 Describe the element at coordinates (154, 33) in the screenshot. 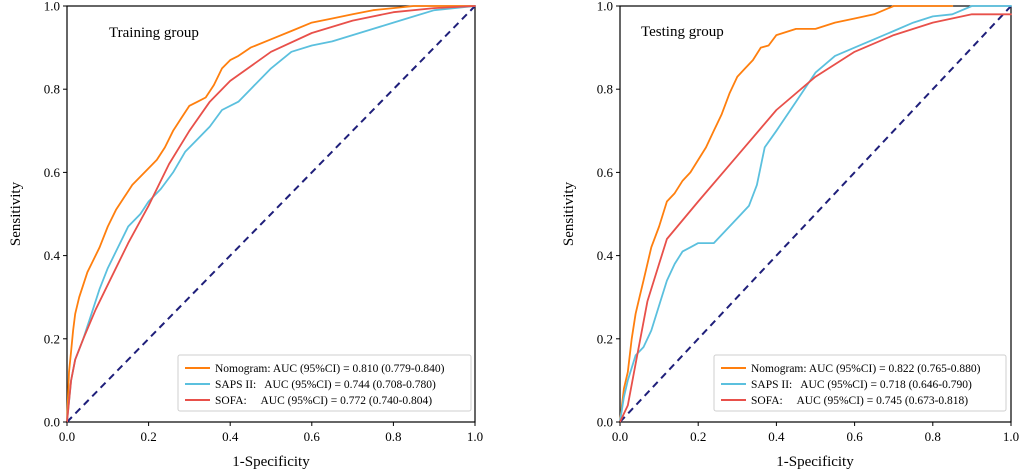

I see `panel-title: Training group` at that location.